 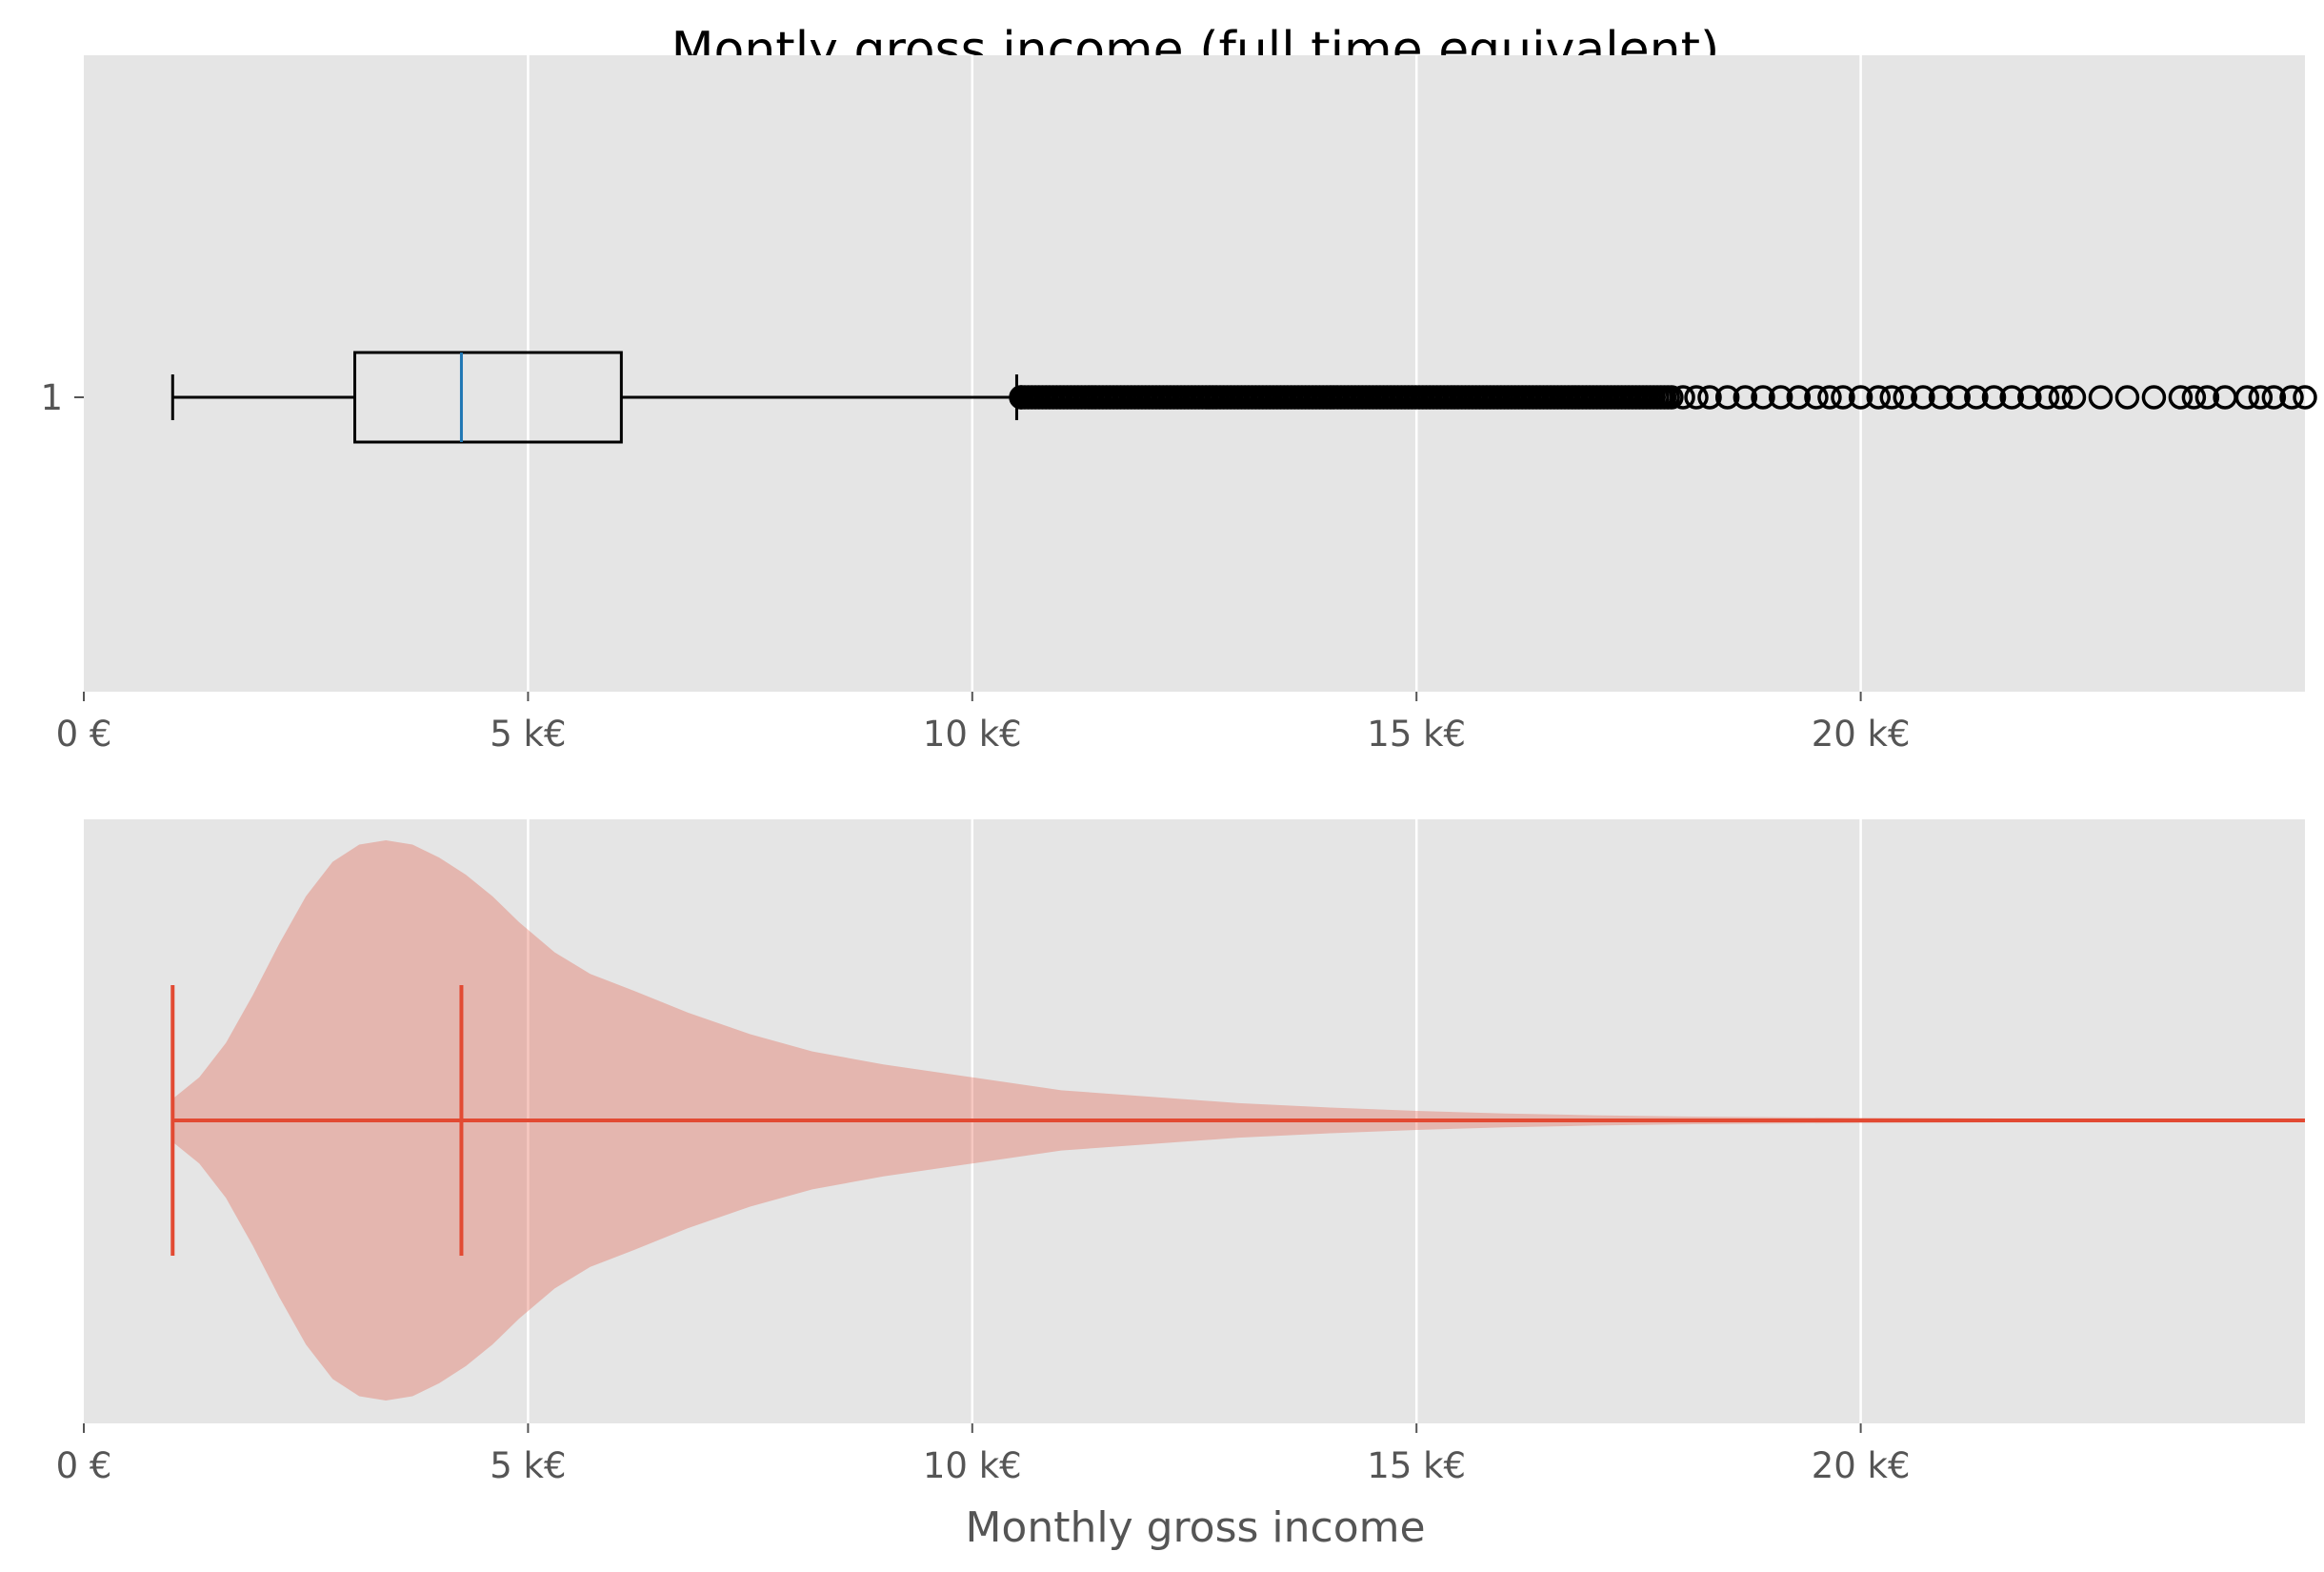 What do you see at coordinates (1861, 734) in the screenshot?
I see `box-x-tick-label: 20 k€` at bounding box center [1861, 734].